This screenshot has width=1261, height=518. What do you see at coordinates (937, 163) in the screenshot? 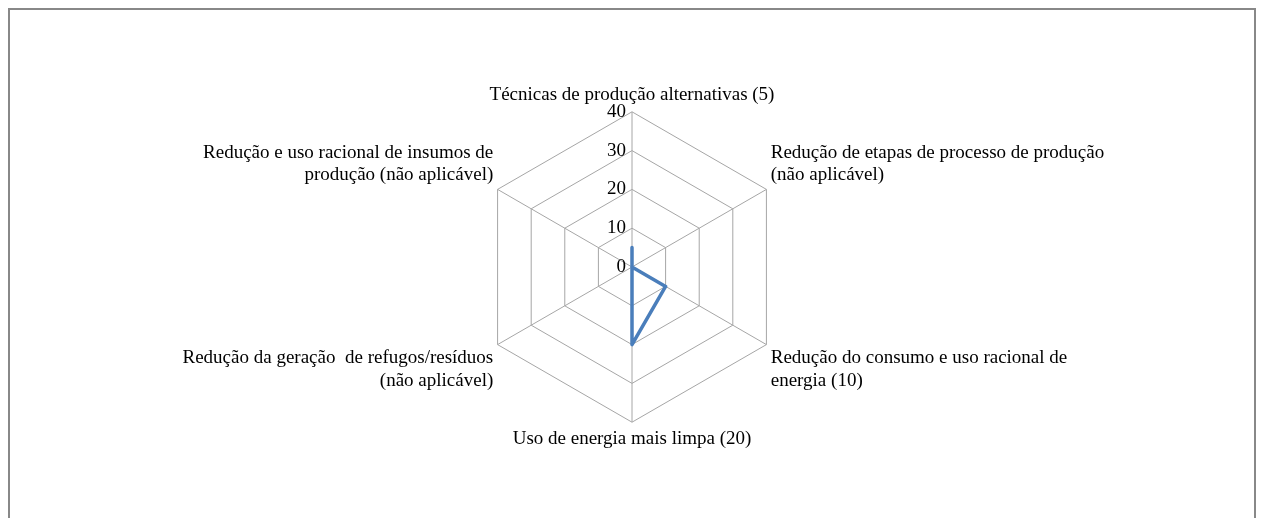
I see `spoke-label: Redução de etapas de processo de produção (não aplicável)` at bounding box center [937, 163].